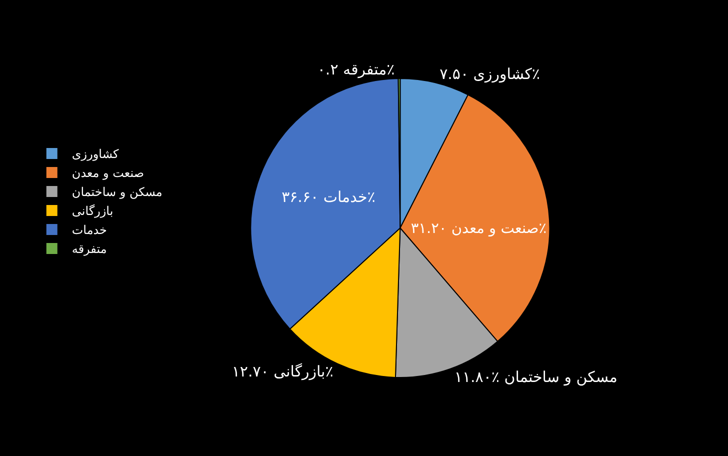 The image size is (728, 456). I want to click on legend-label: متفرقه, so click(89, 249).